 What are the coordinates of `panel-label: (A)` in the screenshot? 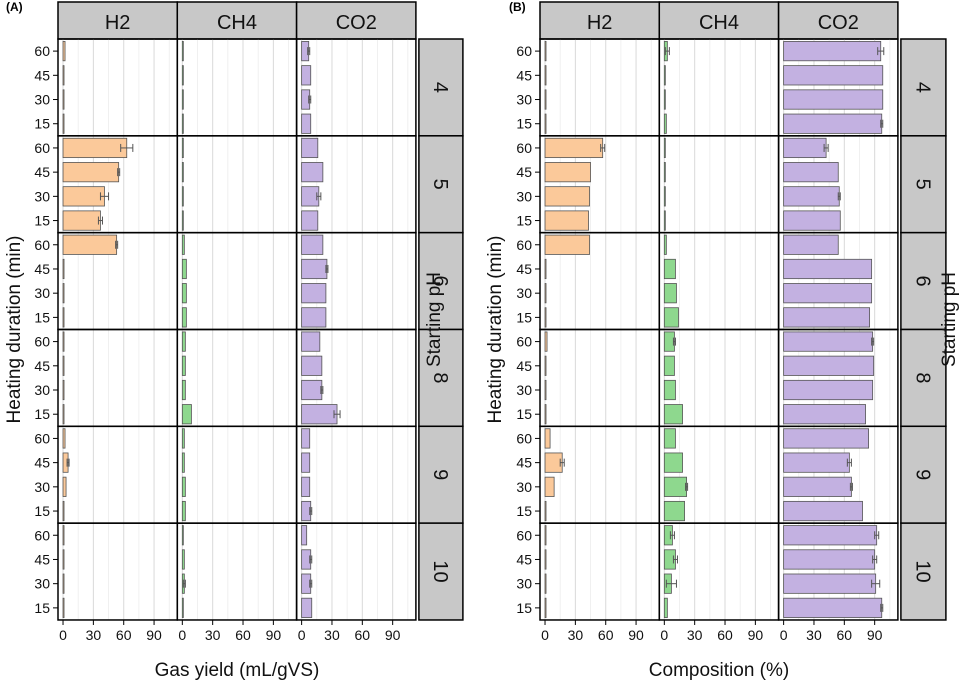 It's located at (14, 7).